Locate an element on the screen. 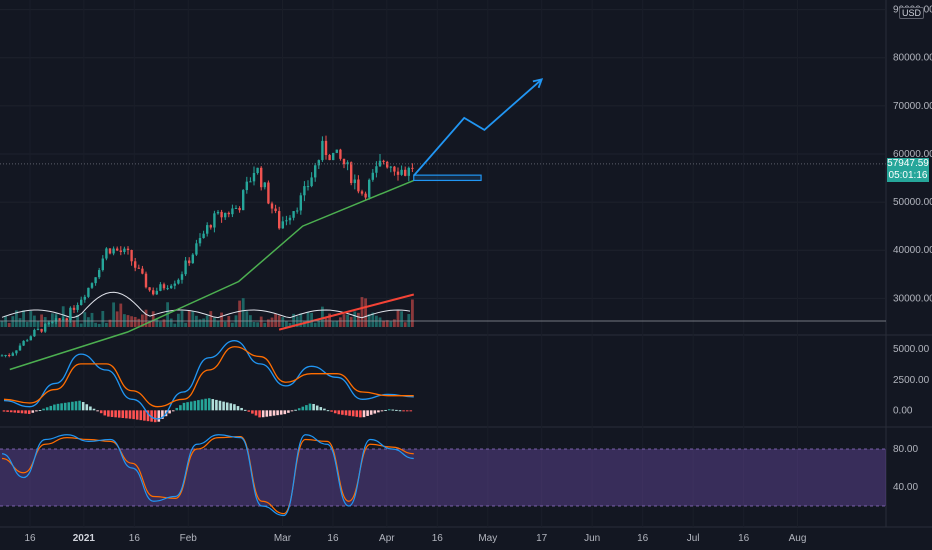  time-tick-label: 2021 is located at coordinates (84, 538).